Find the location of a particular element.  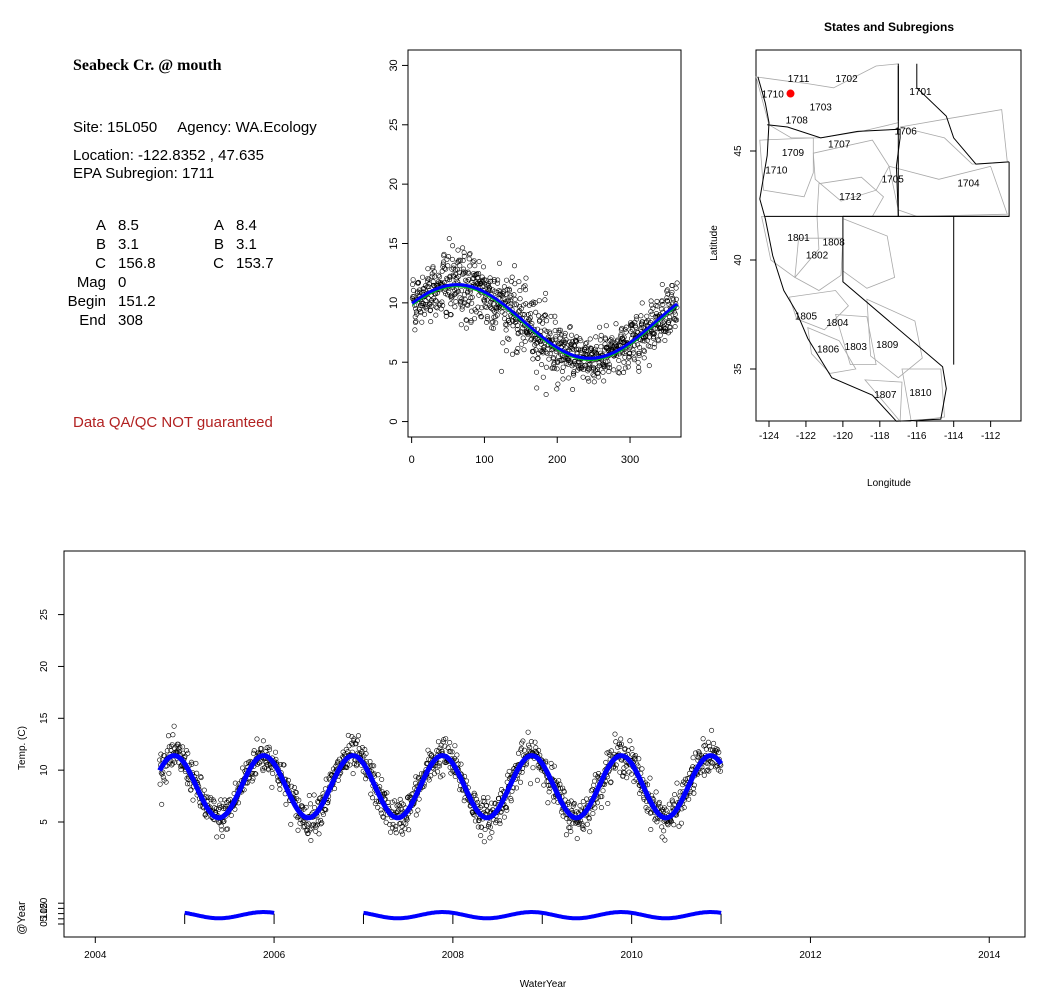

subregion-label: 1810 is located at coordinates (920, 393).